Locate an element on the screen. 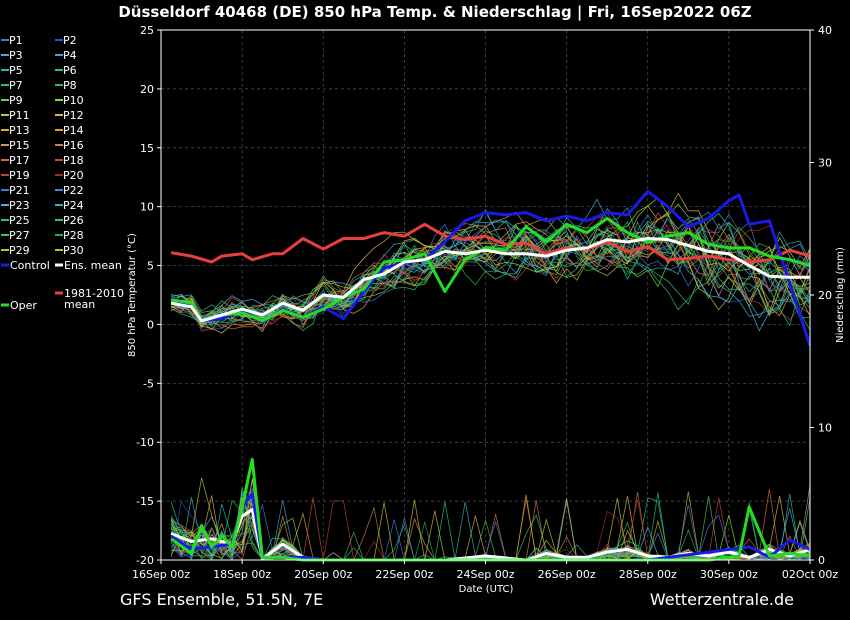 The image size is (850, 620). legend-label: P17 is located at coordinates (19, 160).